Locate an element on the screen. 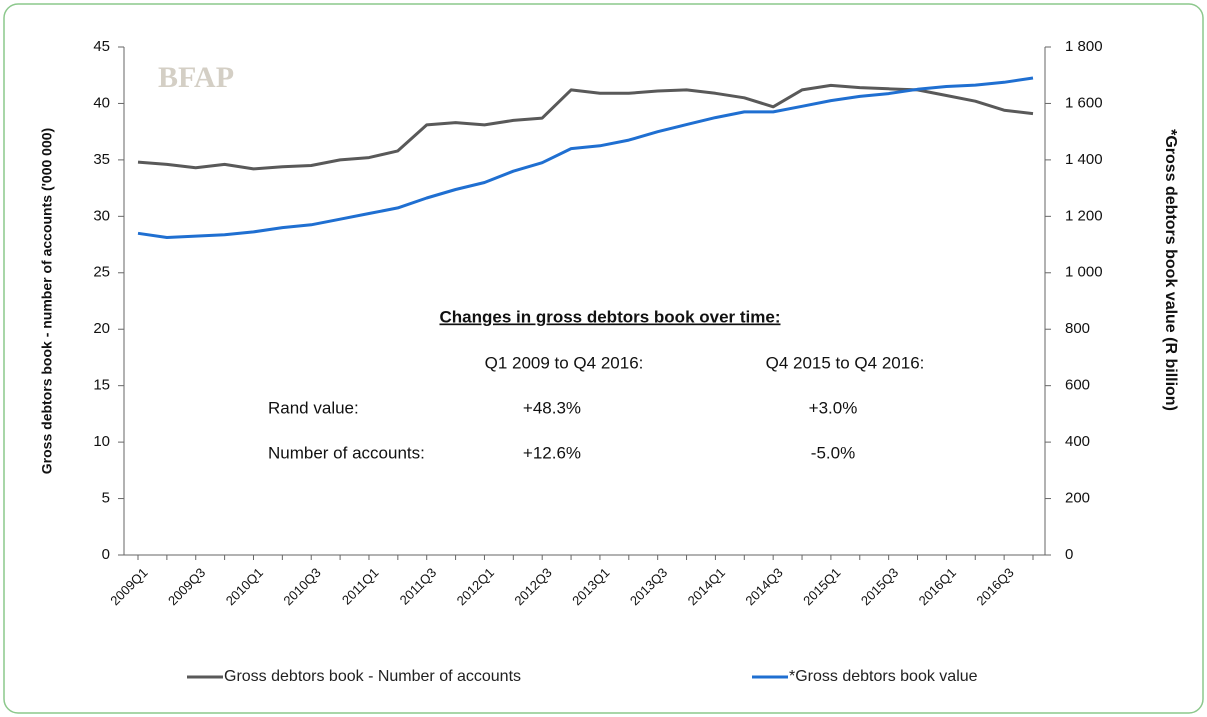 This screenshot has width=1207, height=717. x-tick-label: 2010Q1 is located at coordinates (244, 586).